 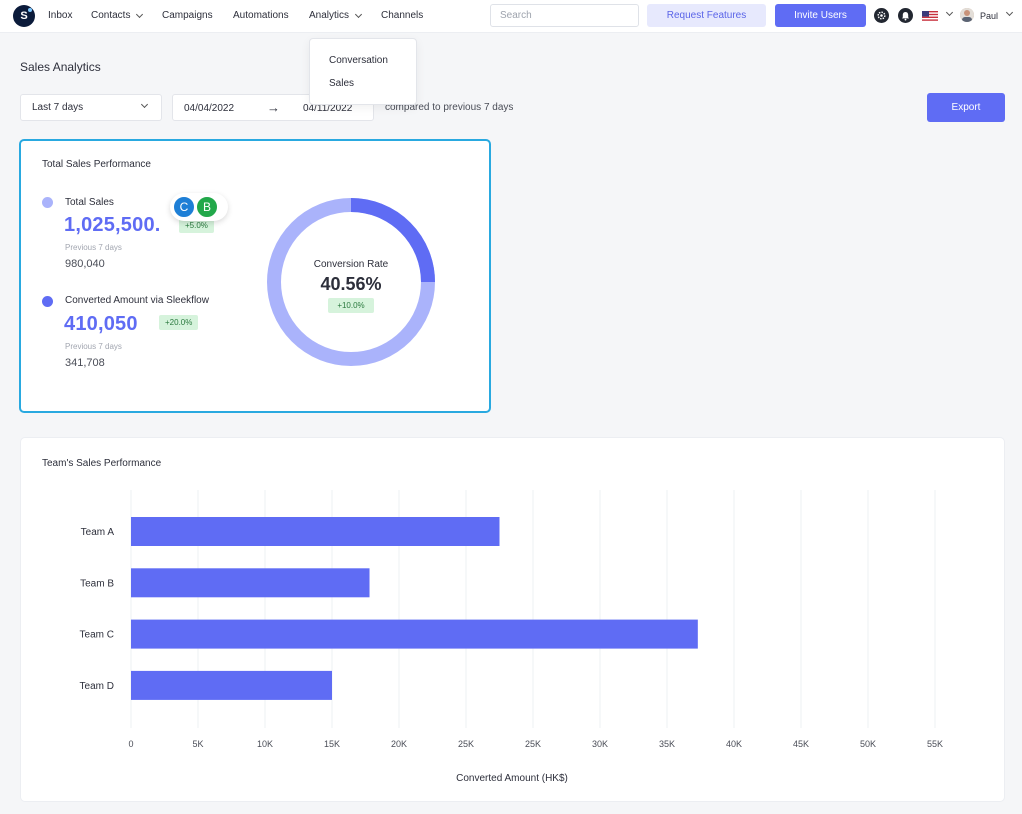 What do you see at coordinates (414, 634) in the screenshot?
I see `bar-team-c` at bounding box center [414, 634].